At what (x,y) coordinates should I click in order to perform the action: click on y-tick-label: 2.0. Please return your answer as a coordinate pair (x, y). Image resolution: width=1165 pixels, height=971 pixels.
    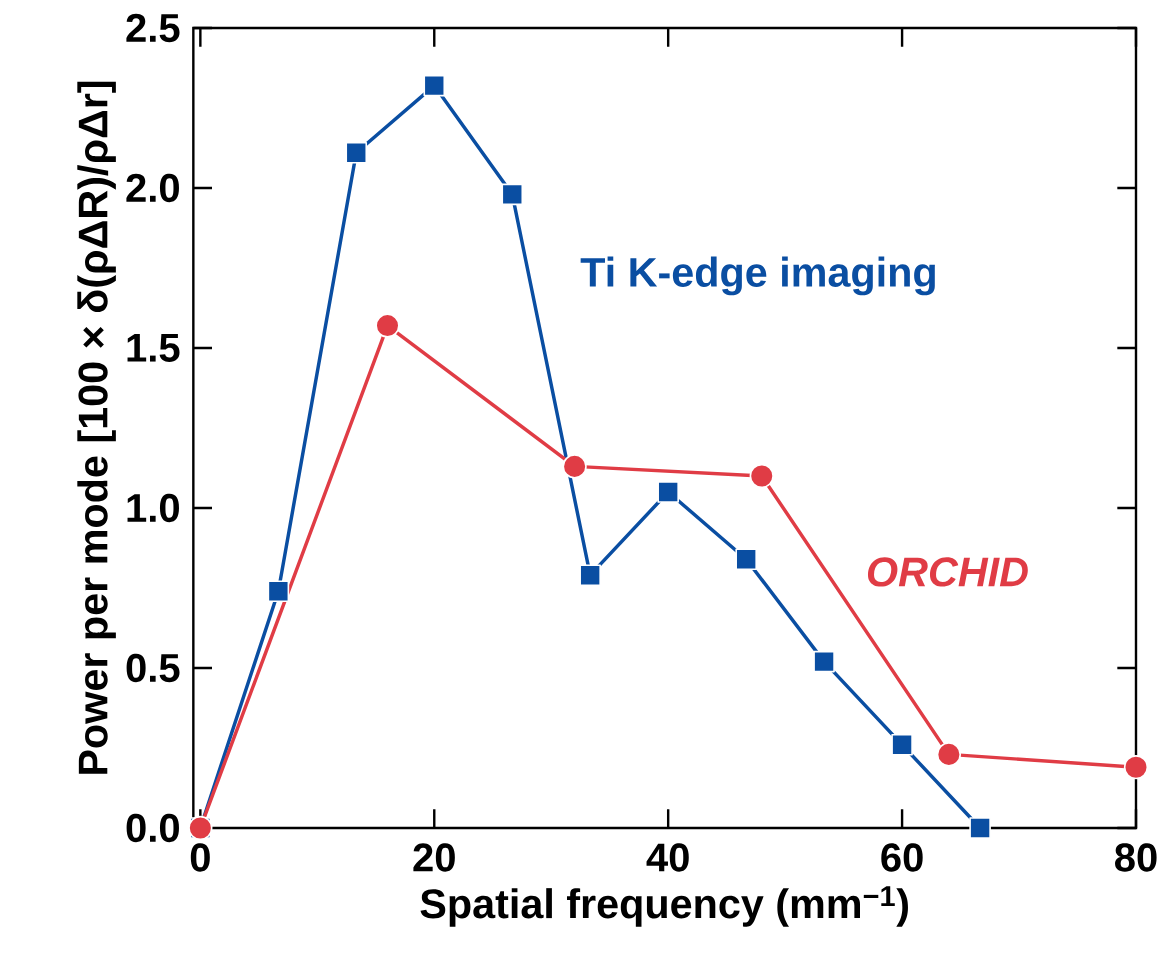
    Looking at the image, I should click on (152, 188).